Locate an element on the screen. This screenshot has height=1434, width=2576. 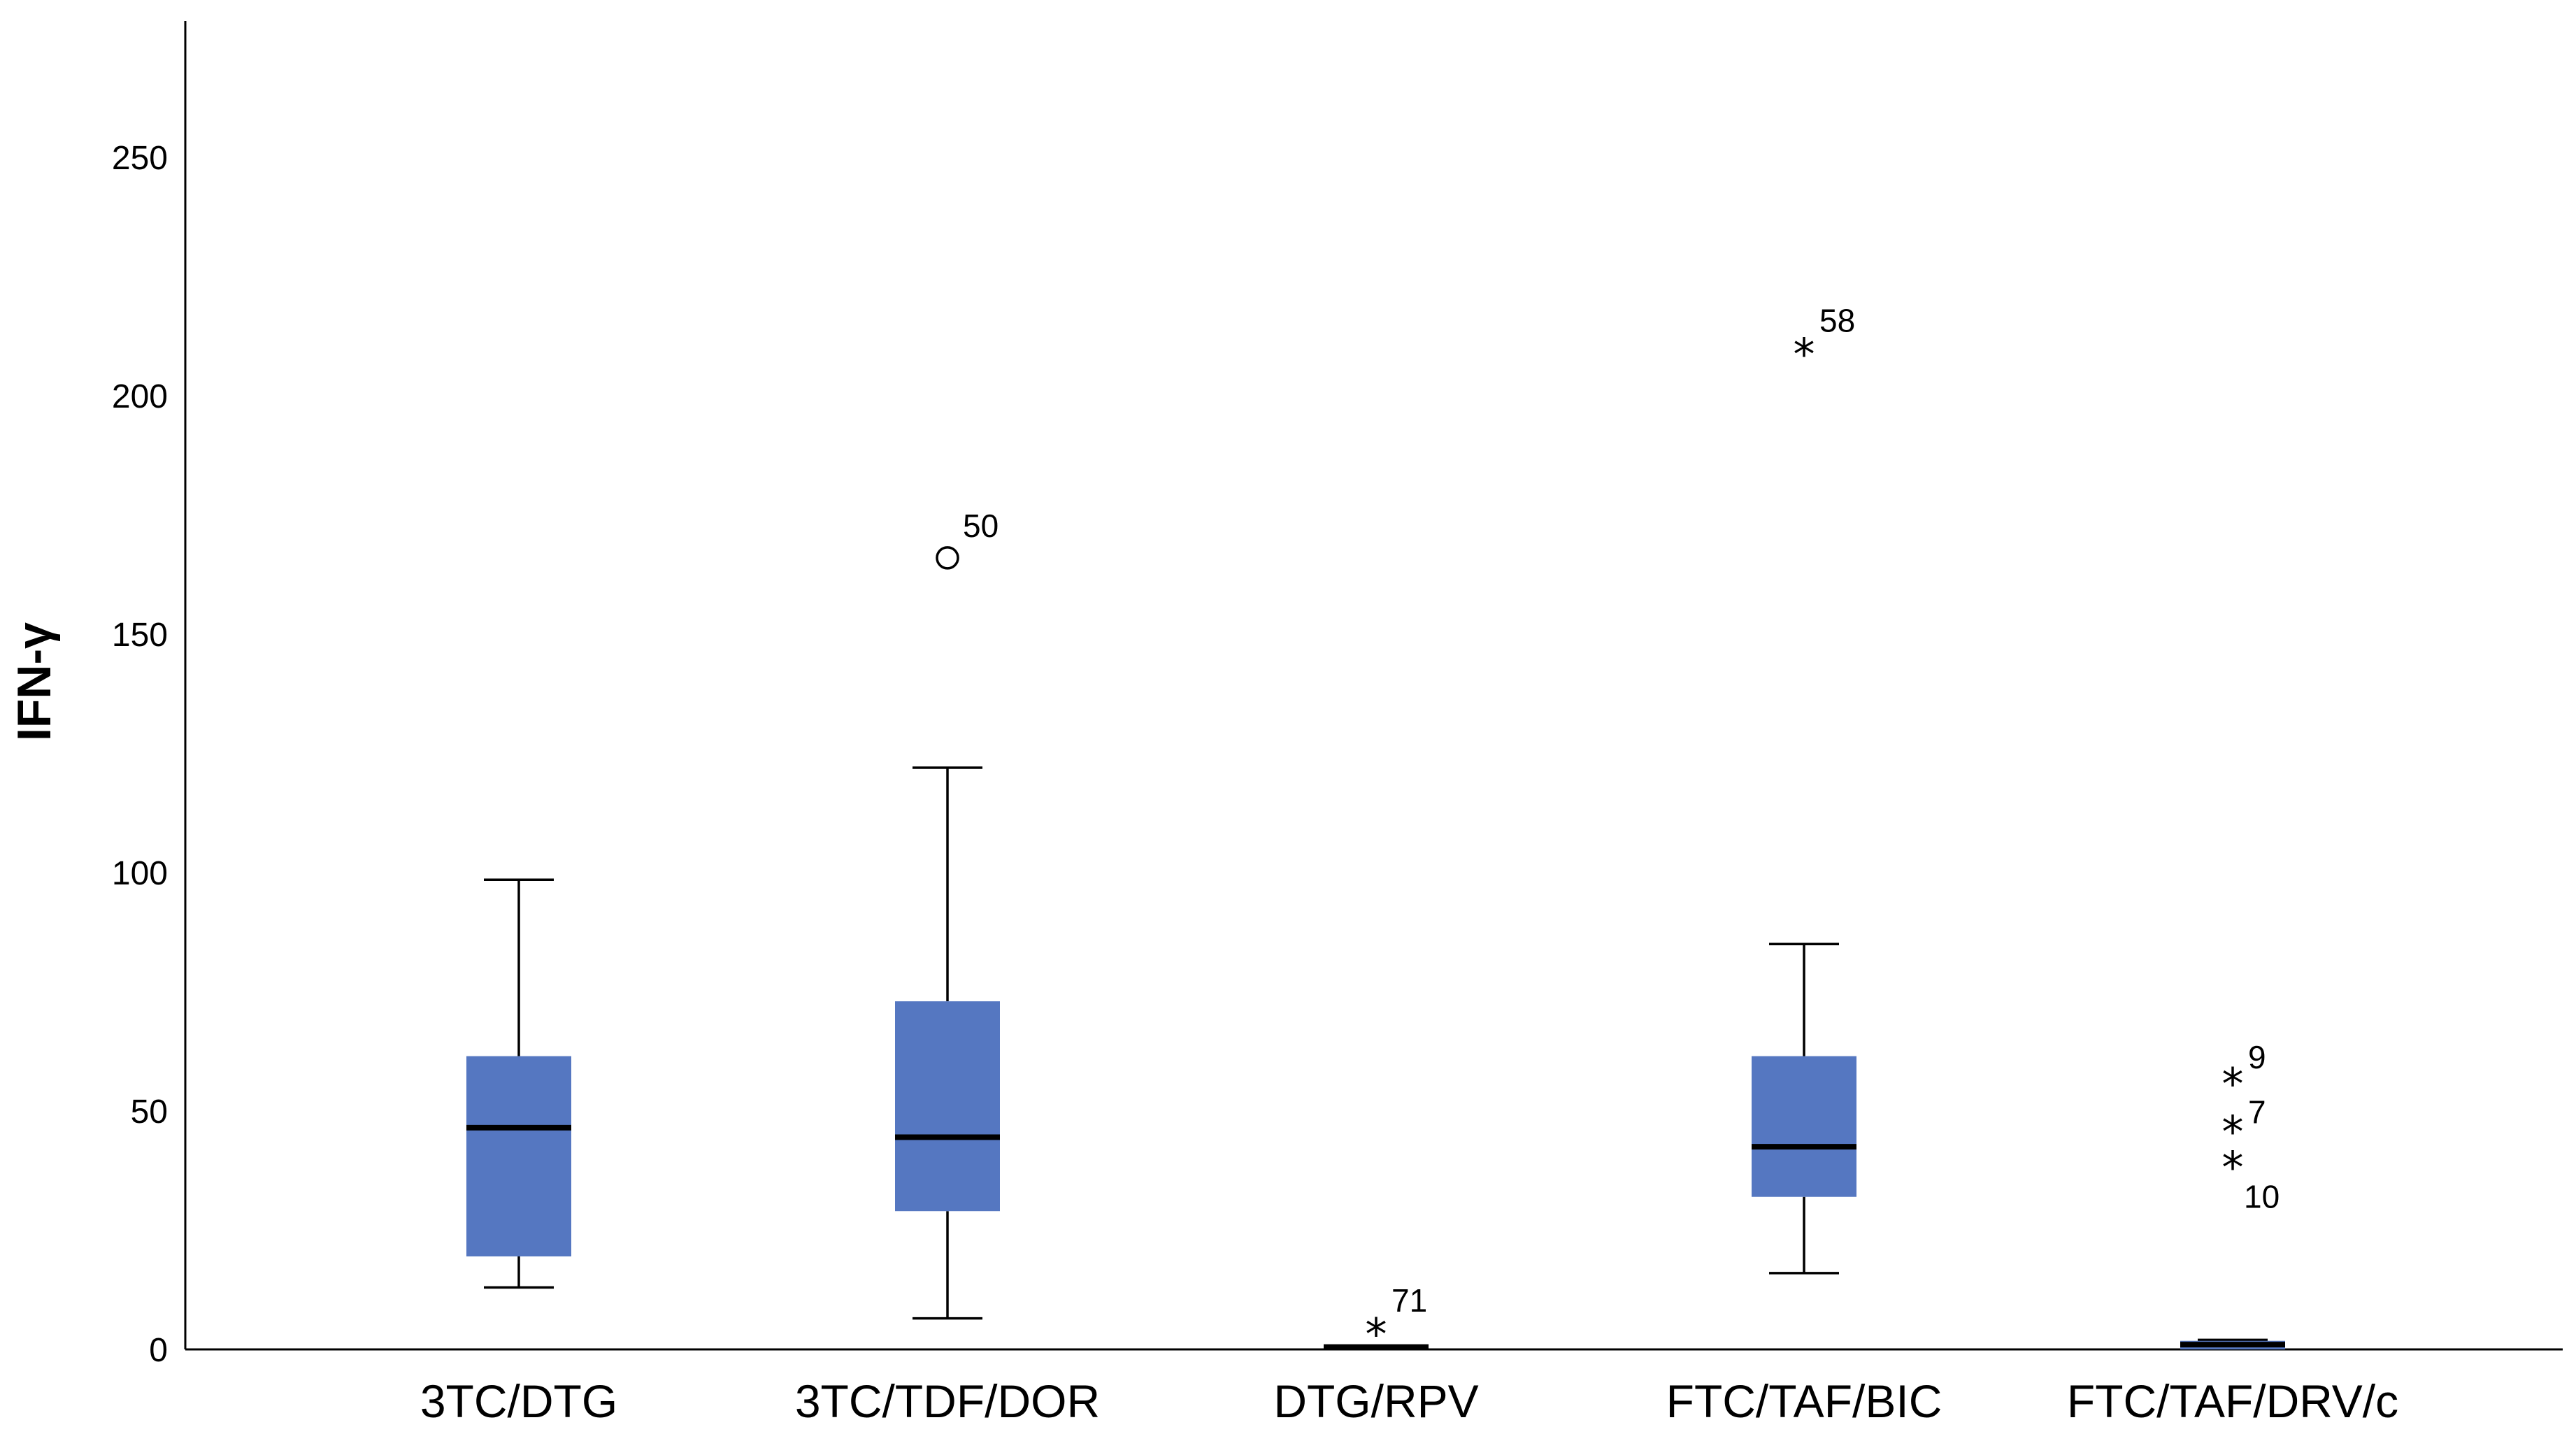
box-group: *9* 7*10 is located at coordinates (2232, 1194).